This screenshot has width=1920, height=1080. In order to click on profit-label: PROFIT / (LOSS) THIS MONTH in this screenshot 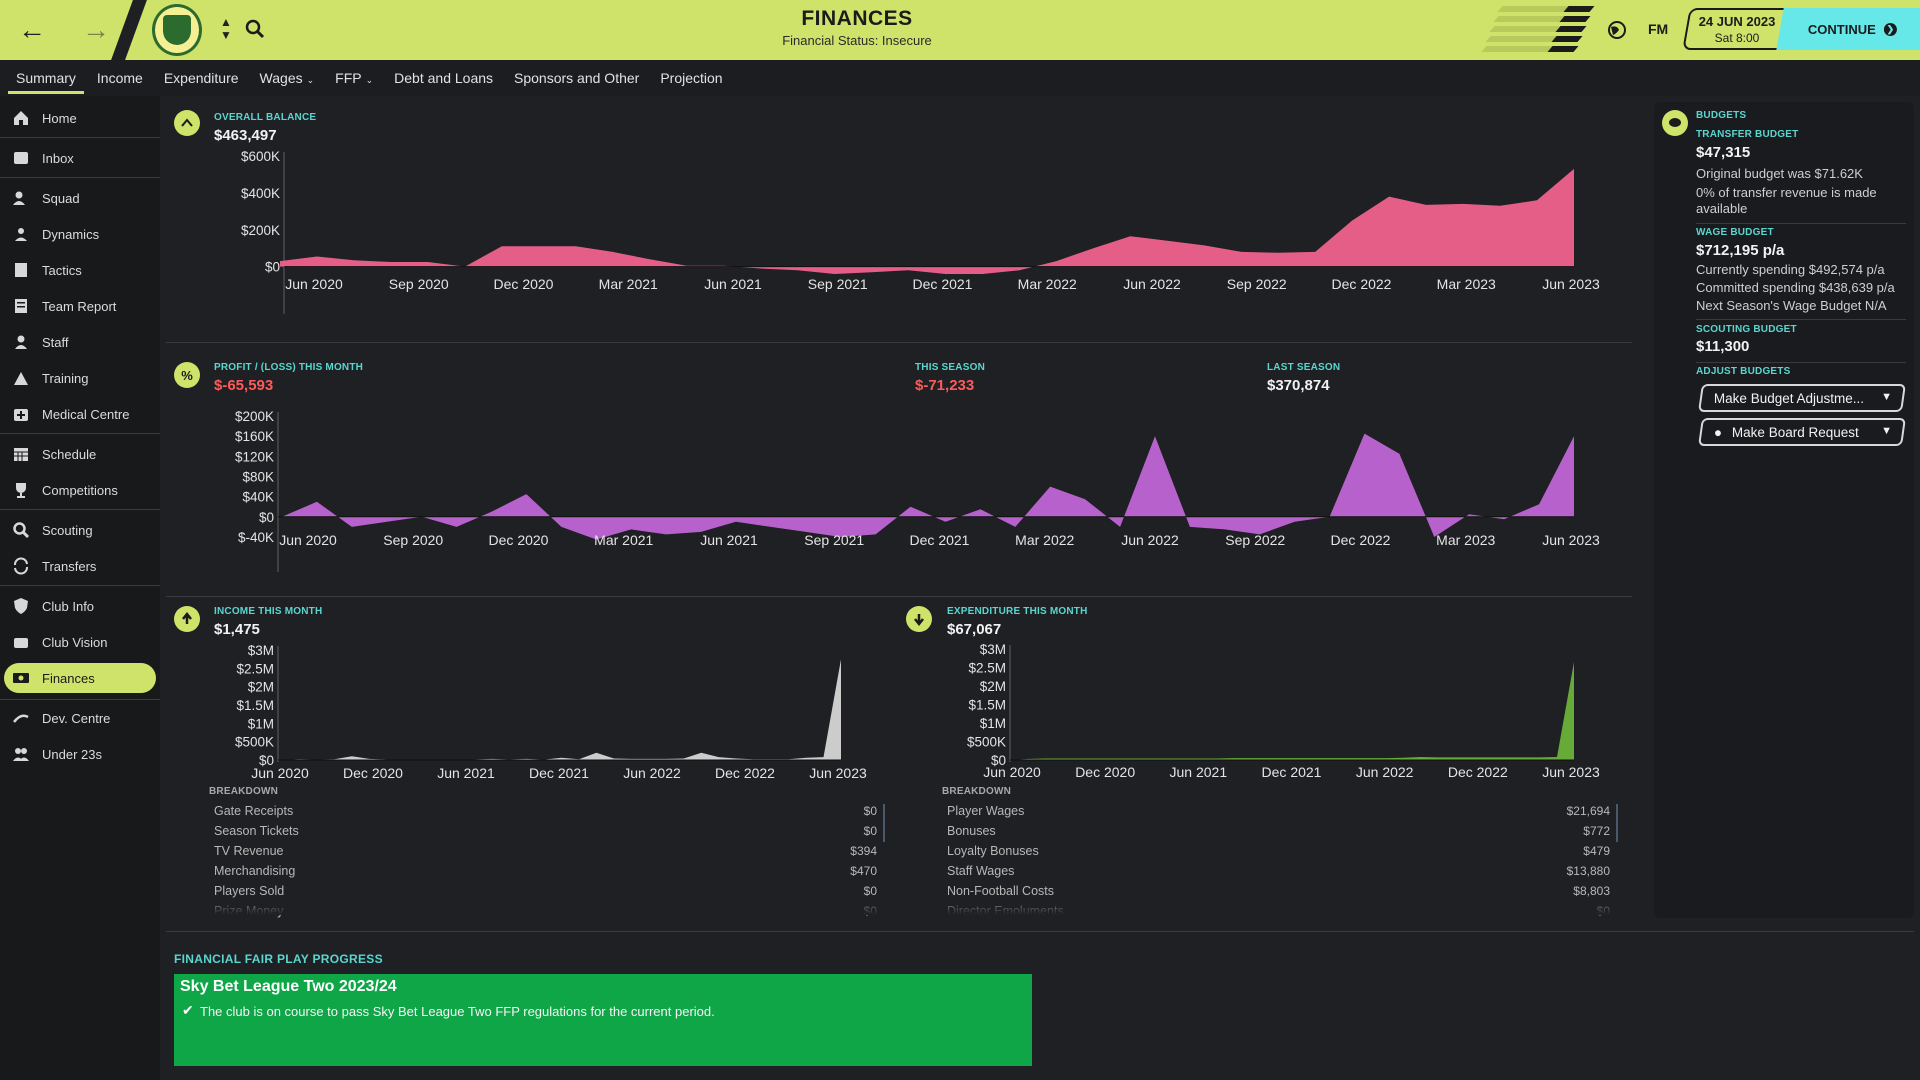, I will do `click(289, 367)`.